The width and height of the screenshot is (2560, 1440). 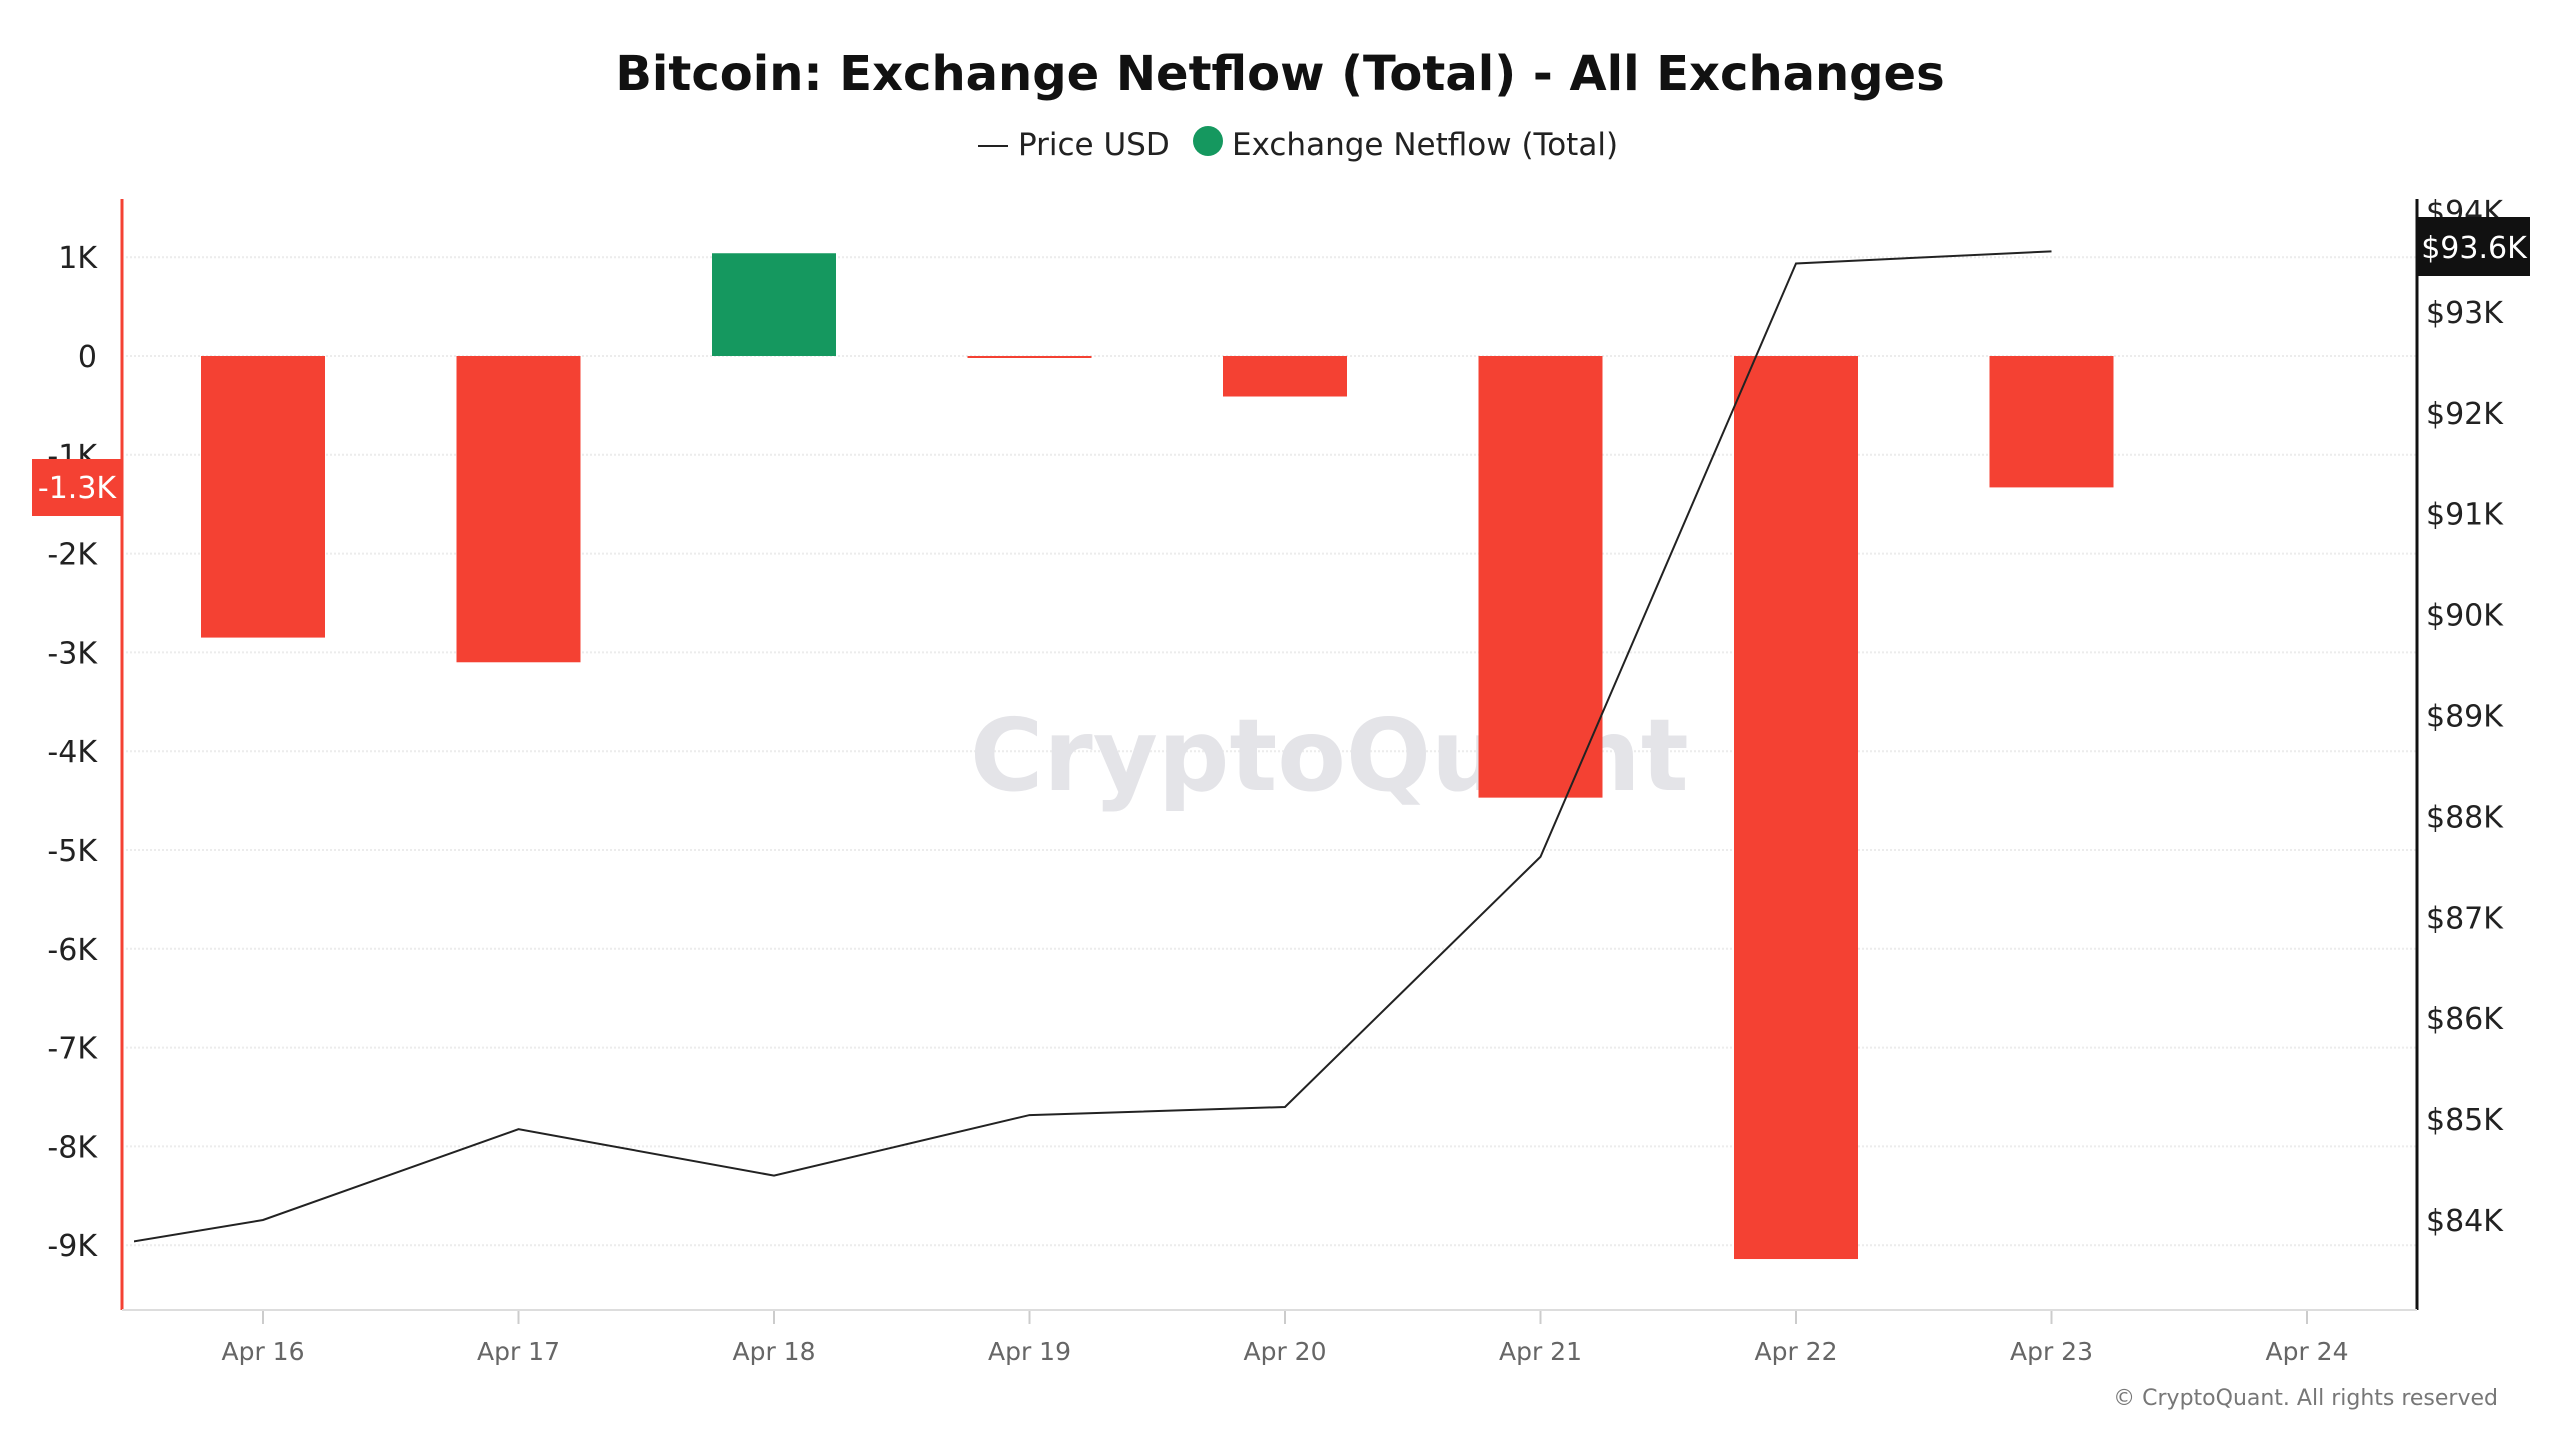 I want to click on x-tick-label: Apr 18, so click(x=773, y=1351).